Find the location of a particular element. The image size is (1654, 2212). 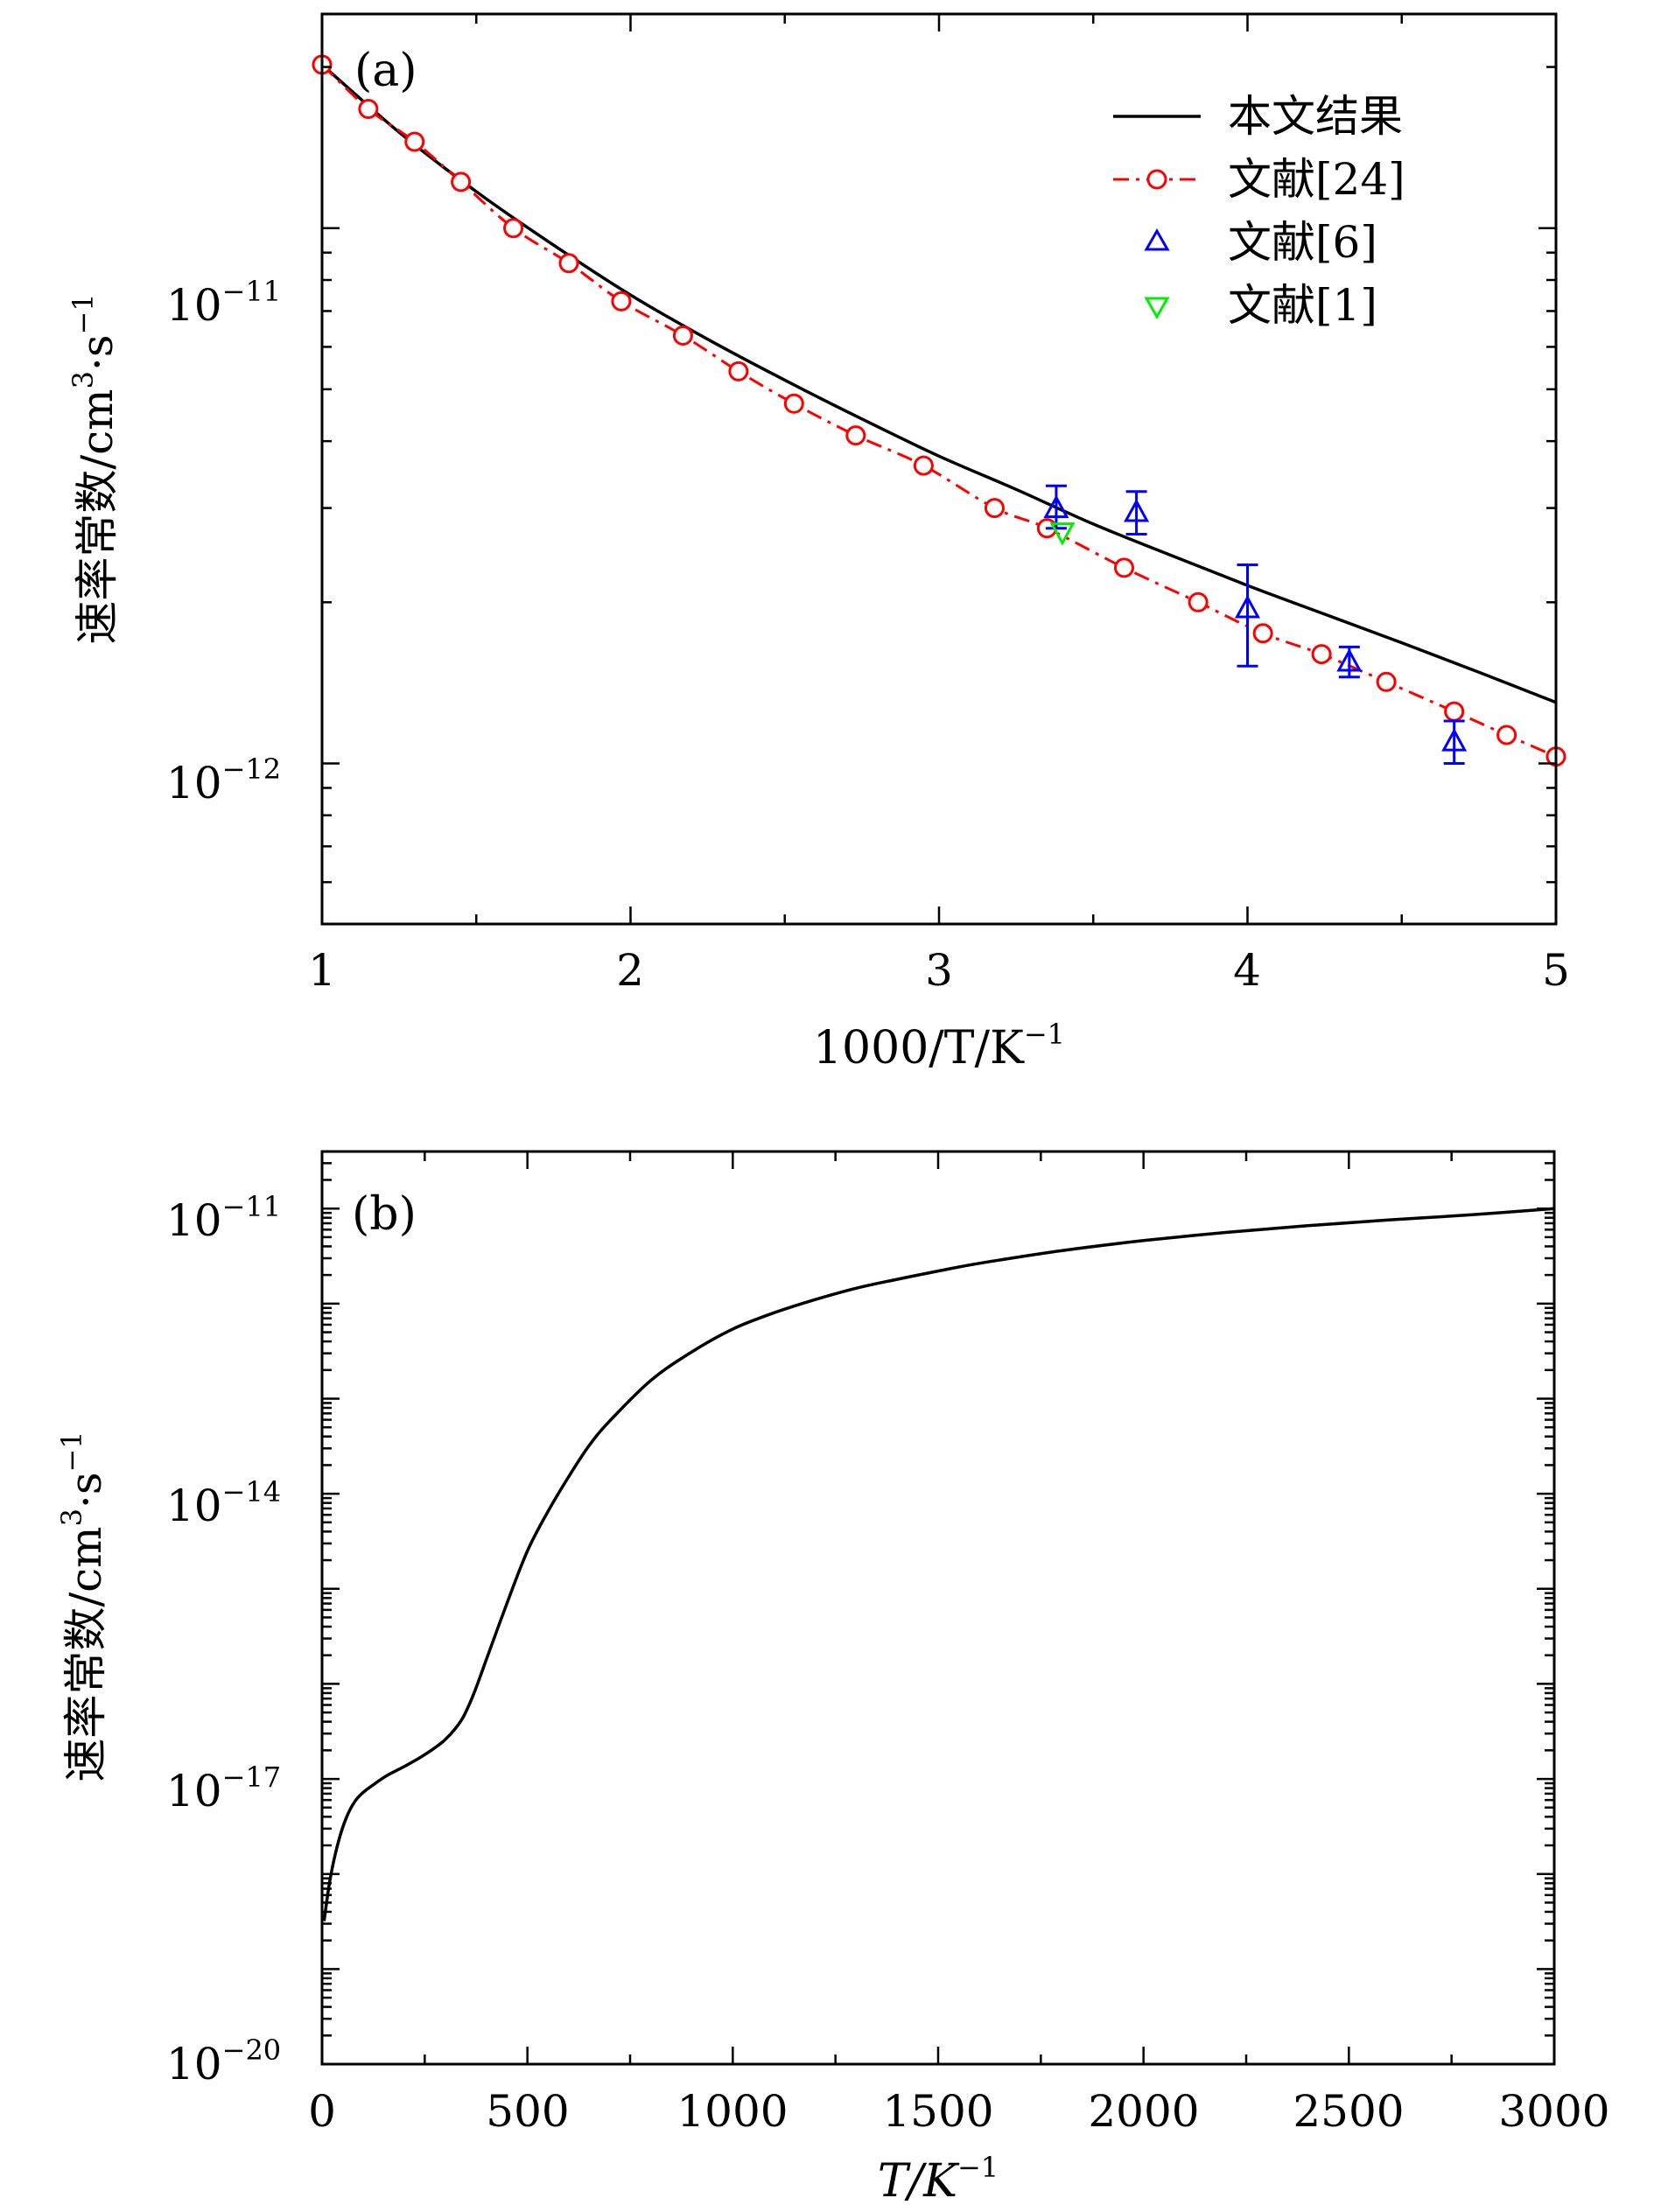

b-ytick-label: 10−20 is located at coordinates (223, 2062).